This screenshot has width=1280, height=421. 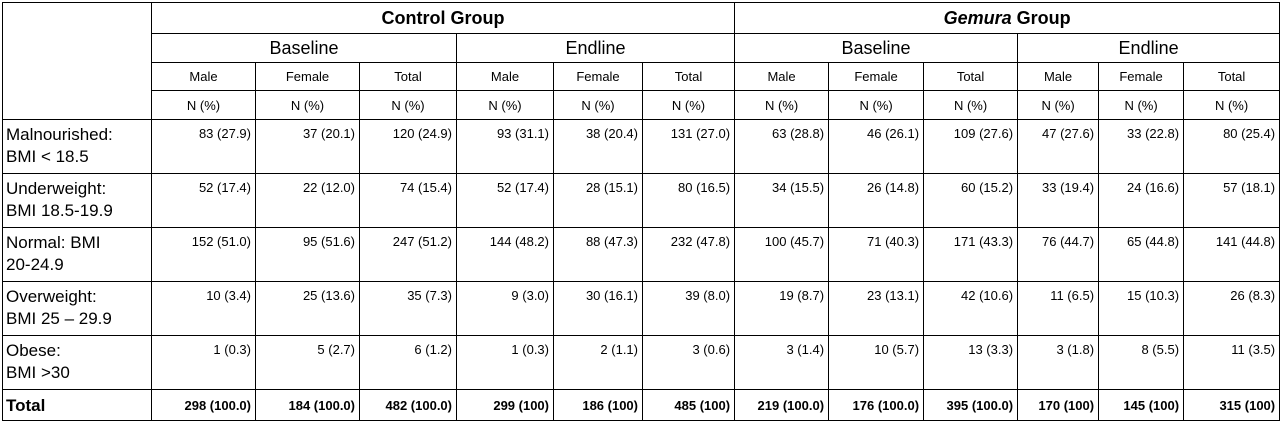 I want to click on total-cell: 315 (100), so click(x=1231, y=405).